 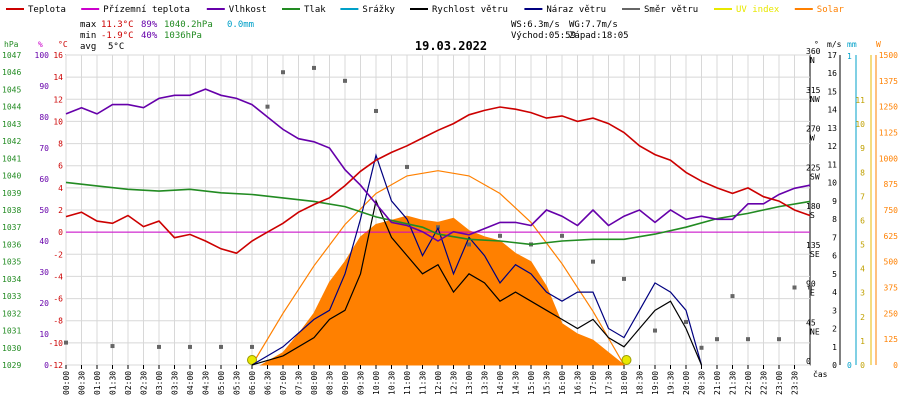 What do you see at coordinates (655, 383) in the screenshot?
I see `x-tick-label: 19:00` at bounding box center [655, 383].